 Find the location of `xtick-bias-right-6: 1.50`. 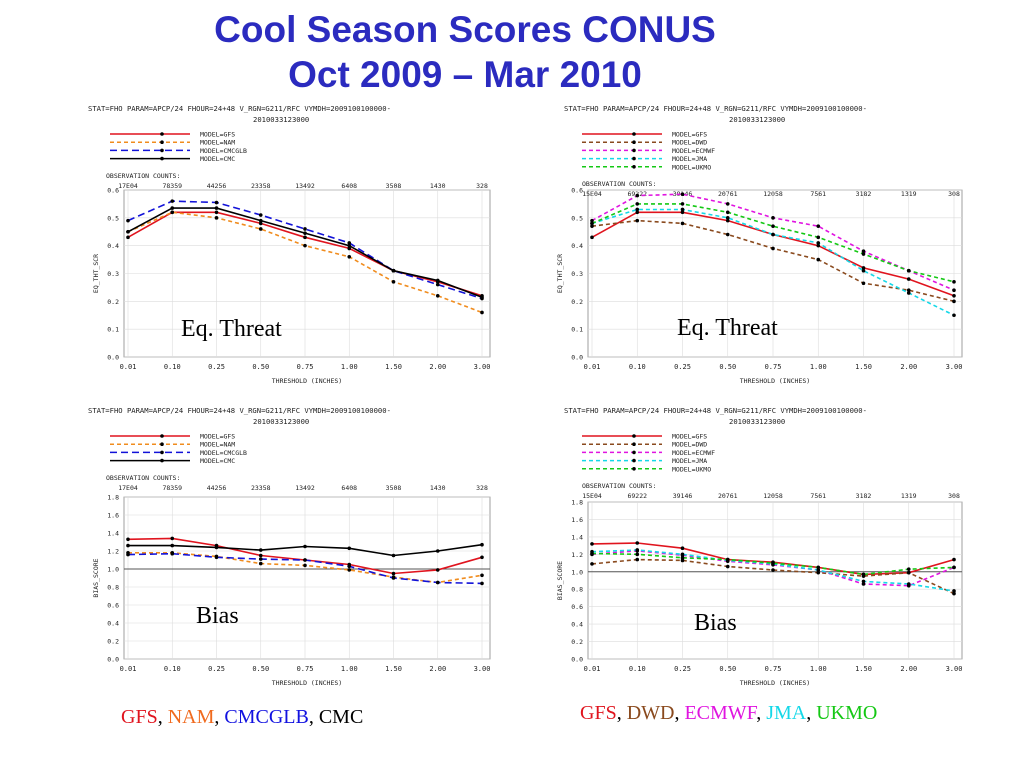

xtick-bias-right-6: 1.50 is located at coordinates (863, 669).